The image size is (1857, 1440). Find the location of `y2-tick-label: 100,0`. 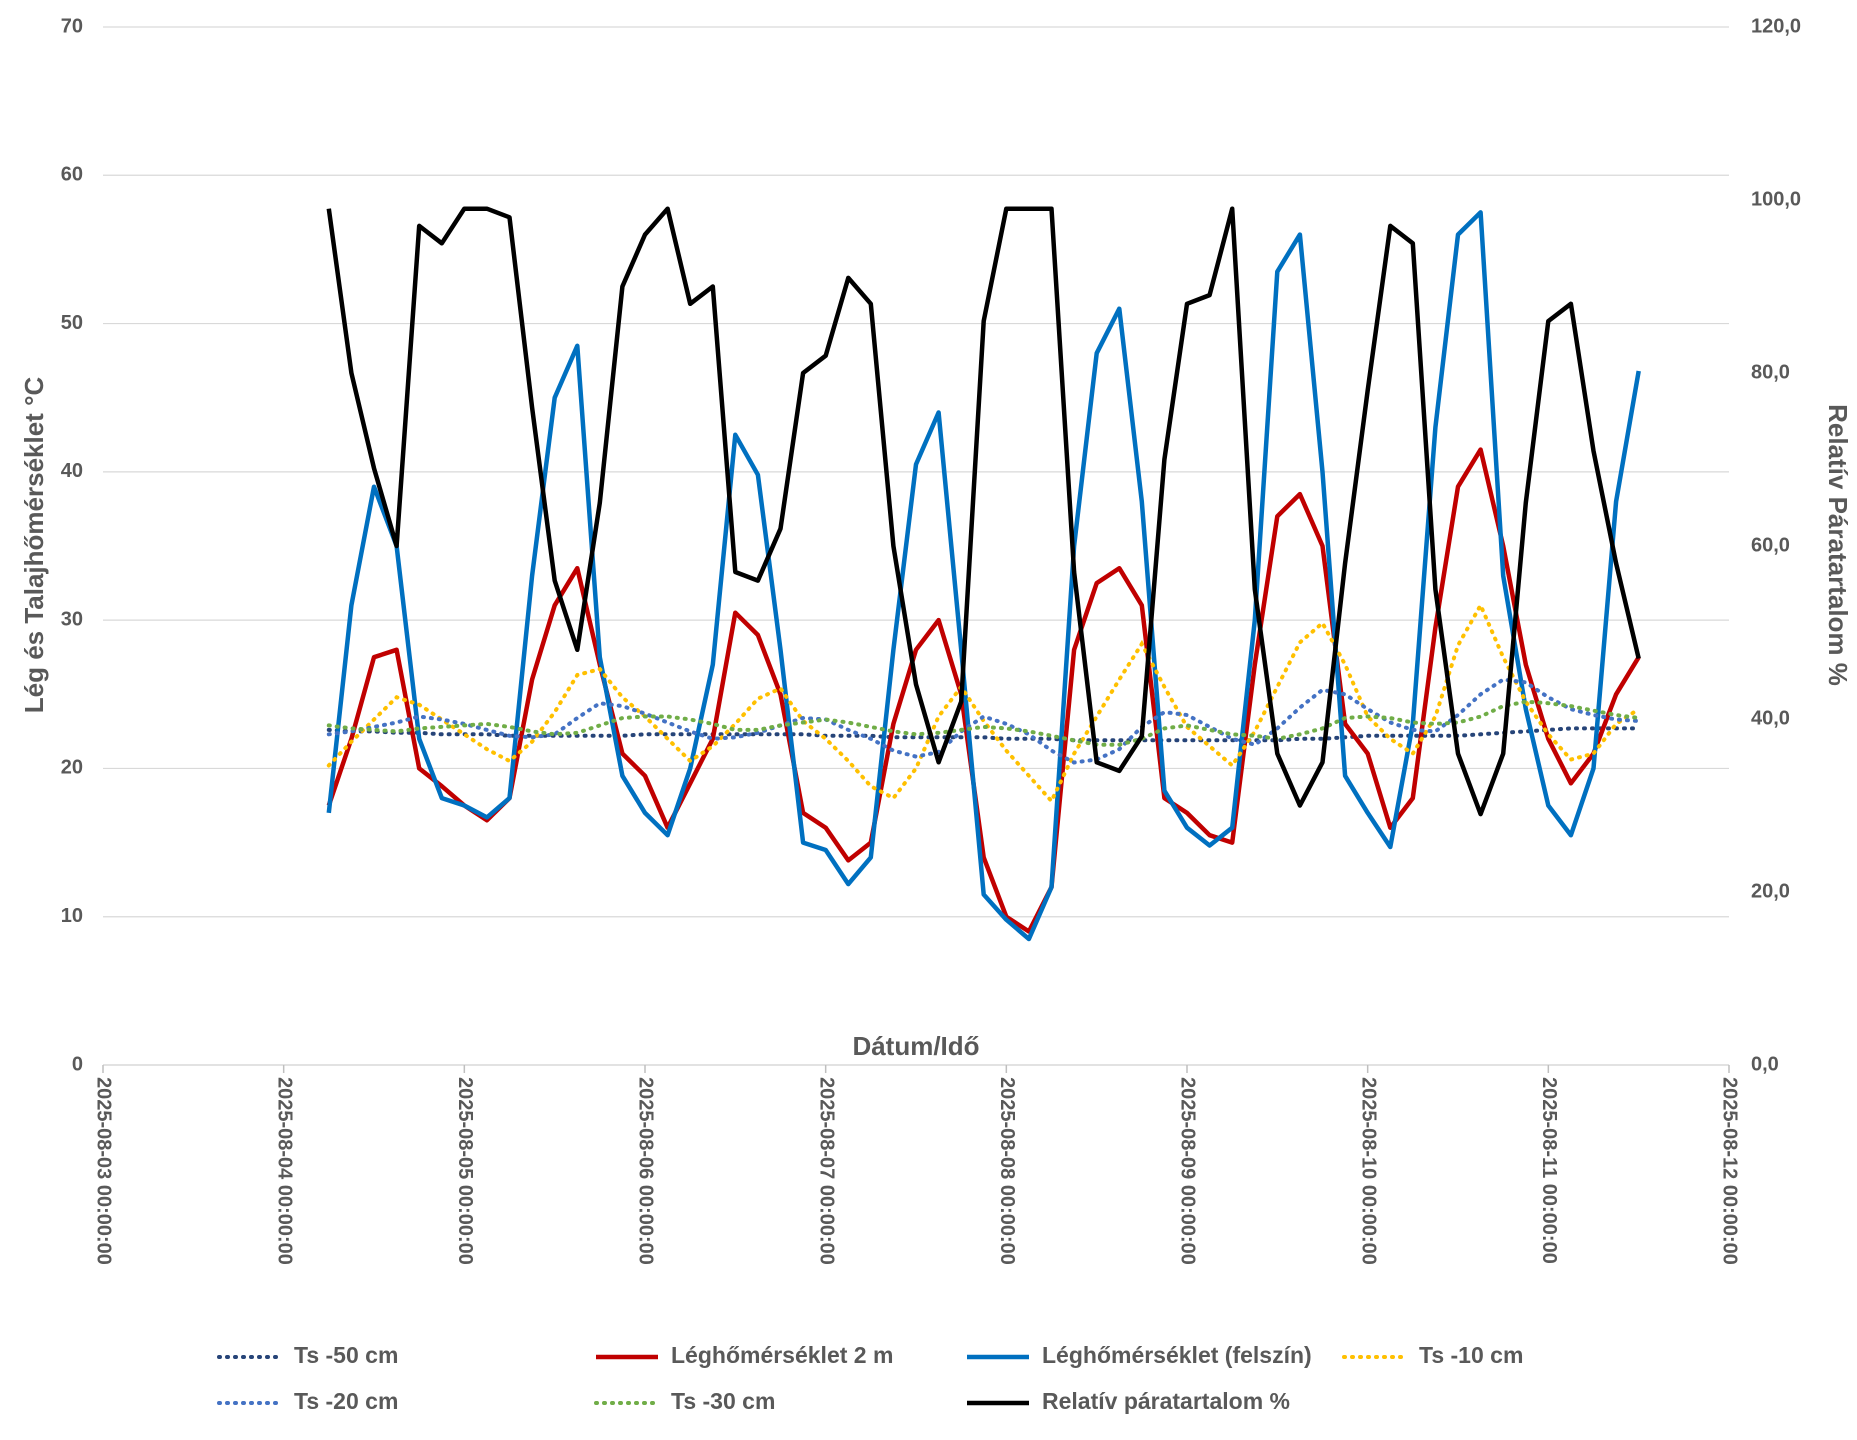

y2-tick-label: 100,0 is located at coordinates (1776, 199).